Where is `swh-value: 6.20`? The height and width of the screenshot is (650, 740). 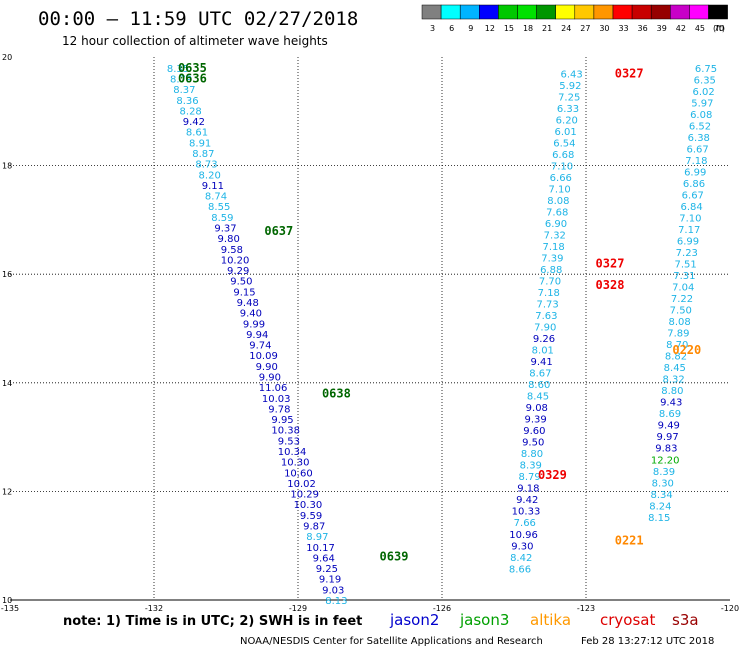
swh-value: 6.20 is located at coordinates (567, 120).